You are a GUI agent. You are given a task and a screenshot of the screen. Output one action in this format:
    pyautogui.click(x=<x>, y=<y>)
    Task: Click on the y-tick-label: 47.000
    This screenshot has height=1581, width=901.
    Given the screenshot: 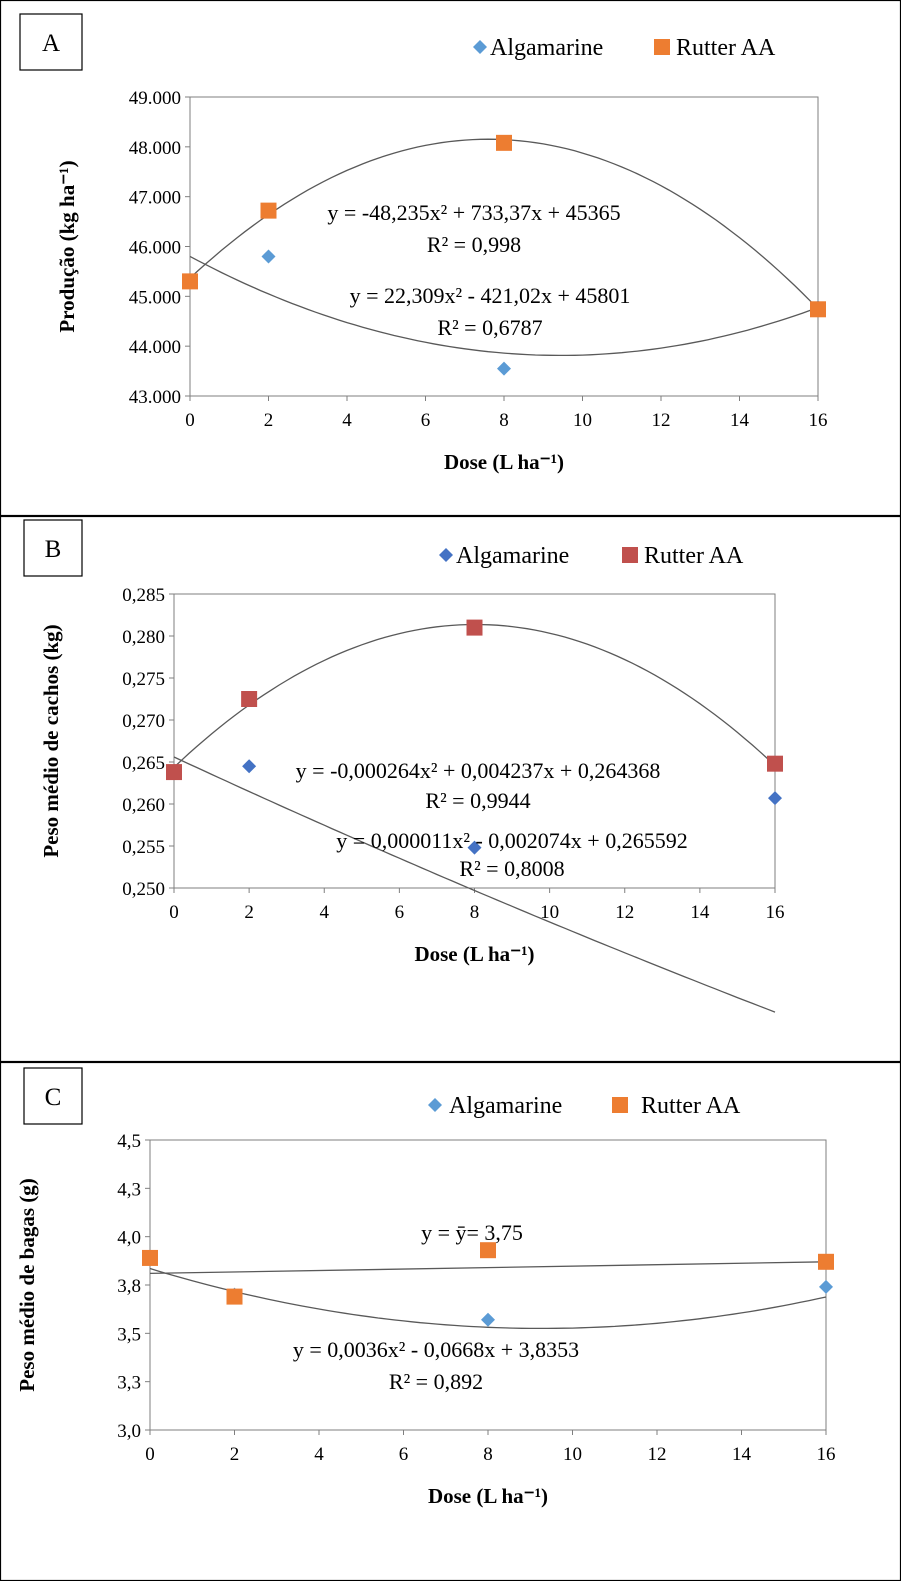 What is the action you would take?
    pyautogui.click(x=155, y=198)
    